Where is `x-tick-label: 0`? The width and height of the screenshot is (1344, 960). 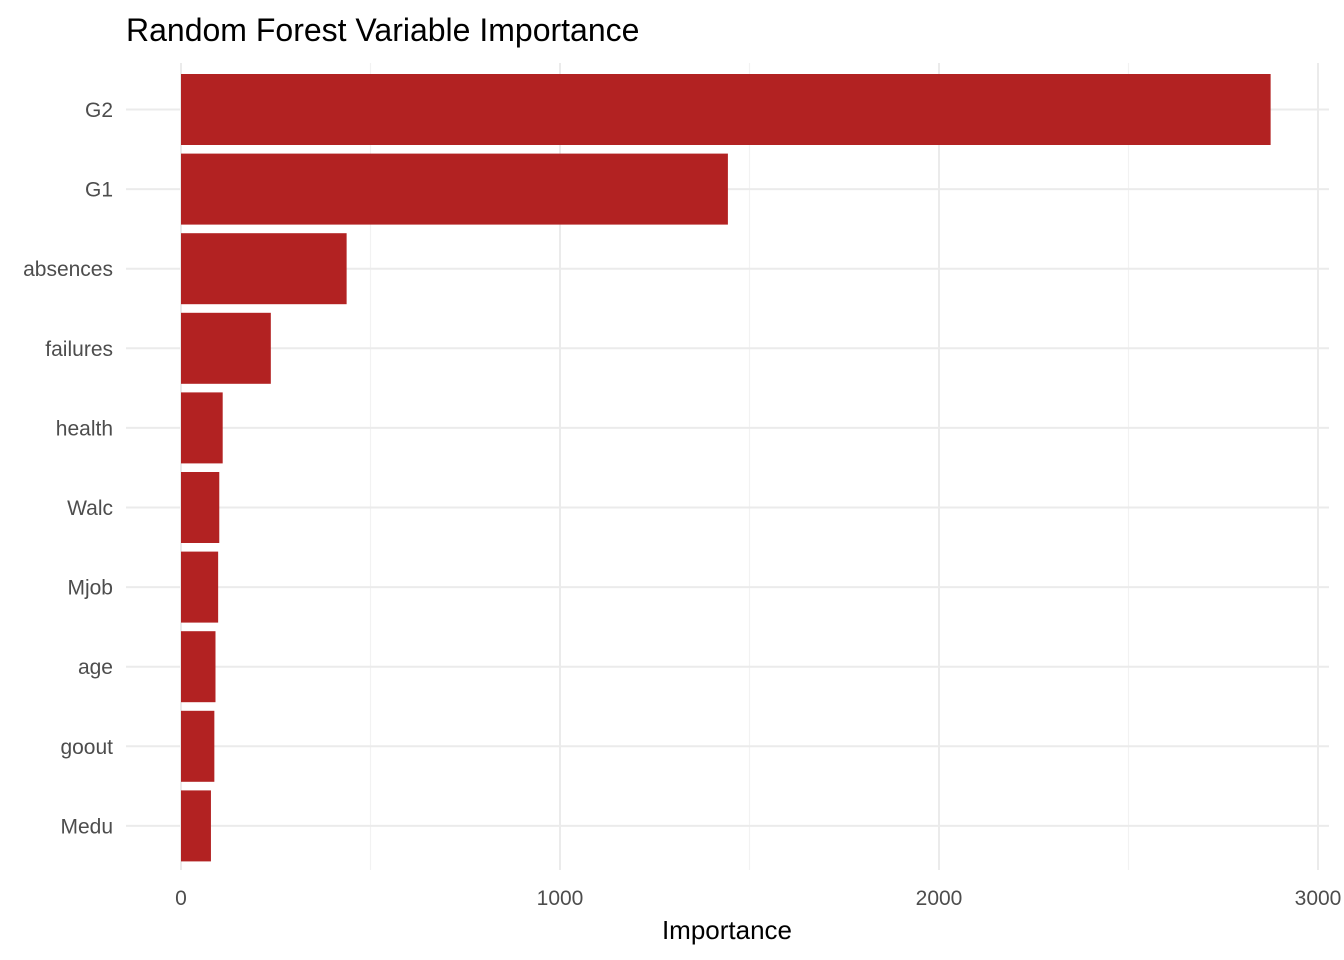
x-tick-label: 0 is located at coordinates (181, 898).